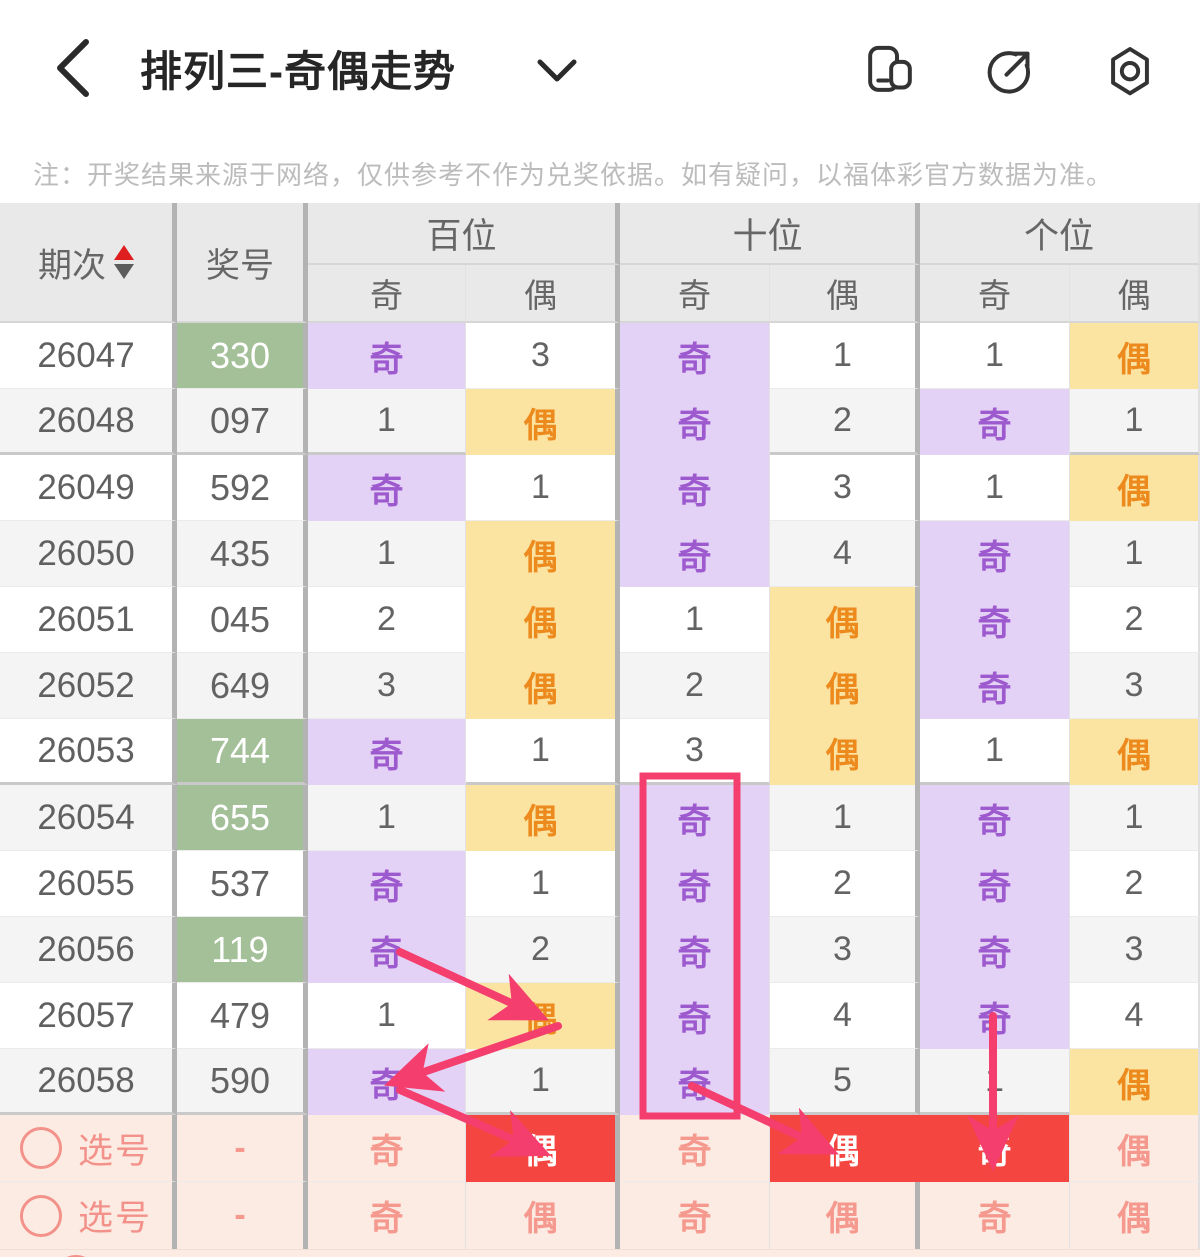 The image size is (1200, 1258). Describe the element at coordinates (242, 1016) in the screenshot. I see `draw-number-cell: 479` at that location.